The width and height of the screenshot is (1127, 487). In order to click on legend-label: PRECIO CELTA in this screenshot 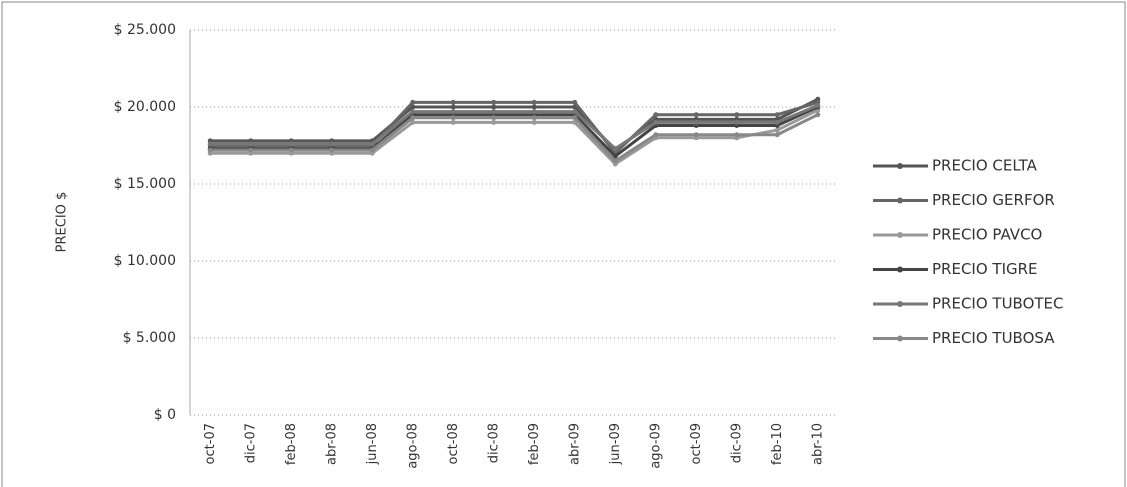, I will do `click(985, 166)`.